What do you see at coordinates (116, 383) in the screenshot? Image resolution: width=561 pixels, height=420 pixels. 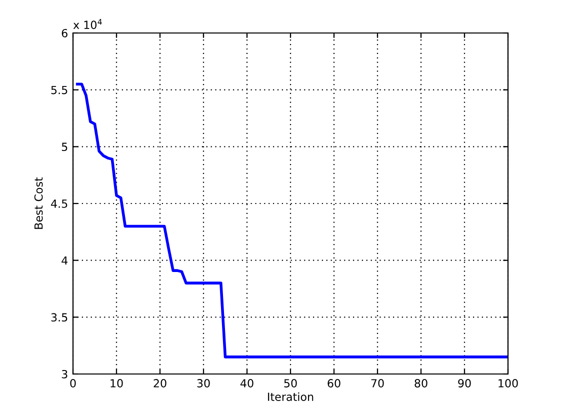 I see `x-tick-label: 10` at bounding box center [116, 383].